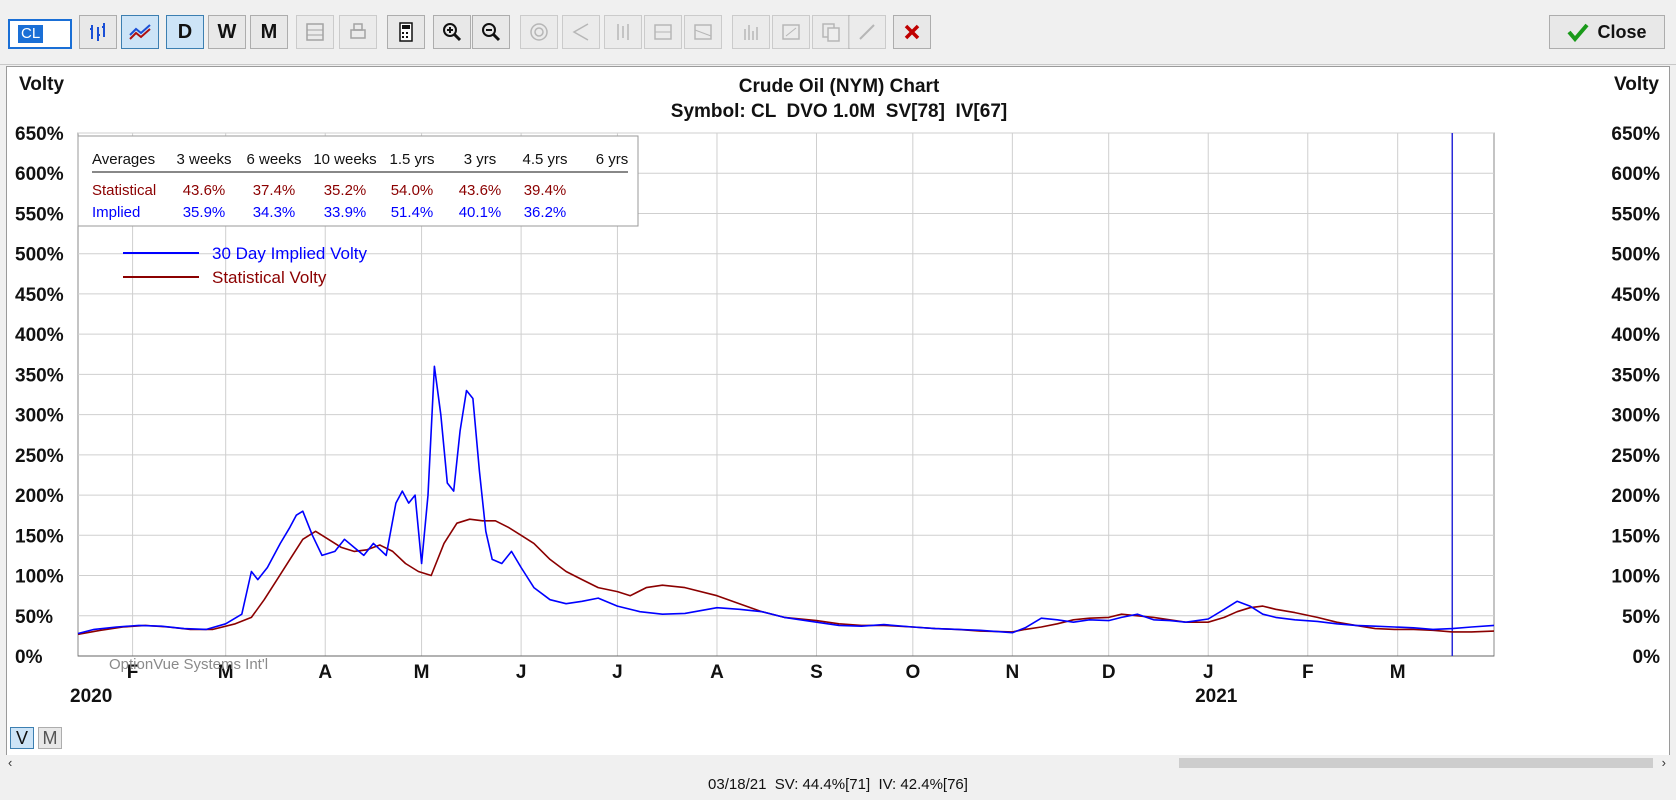  What do you see at coordinates (123, 159) in the screenshot?
I see `averages-header: Averages` at bounding box center [123, 159].